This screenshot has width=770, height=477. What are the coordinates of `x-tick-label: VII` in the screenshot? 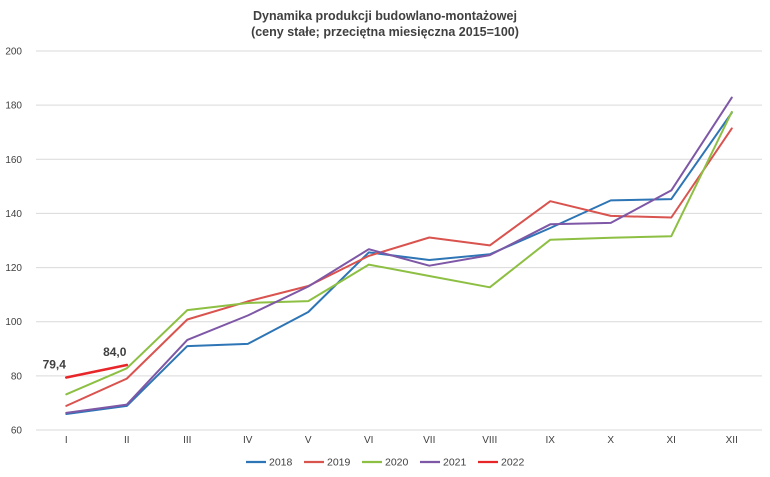 It's located at (429, 440).